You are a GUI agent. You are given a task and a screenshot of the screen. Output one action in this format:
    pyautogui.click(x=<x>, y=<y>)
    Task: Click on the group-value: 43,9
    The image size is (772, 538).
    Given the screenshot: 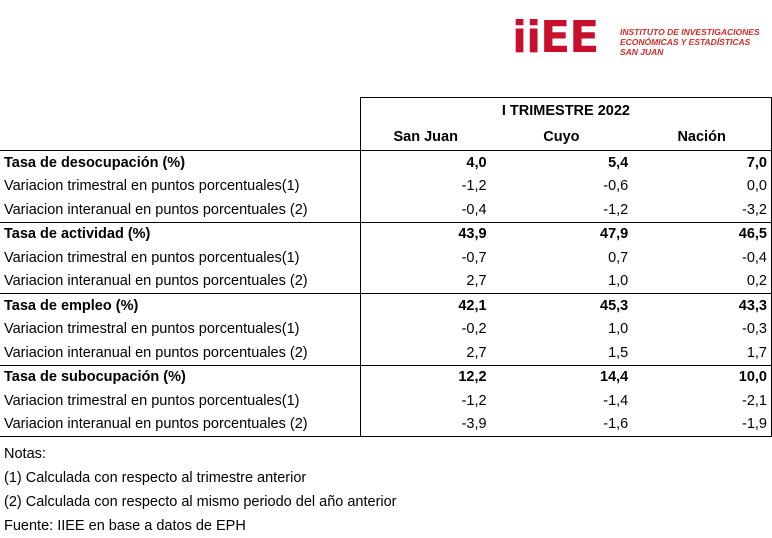 What is the action you would take?
    pyautogui.click(x=425, y=233)
    